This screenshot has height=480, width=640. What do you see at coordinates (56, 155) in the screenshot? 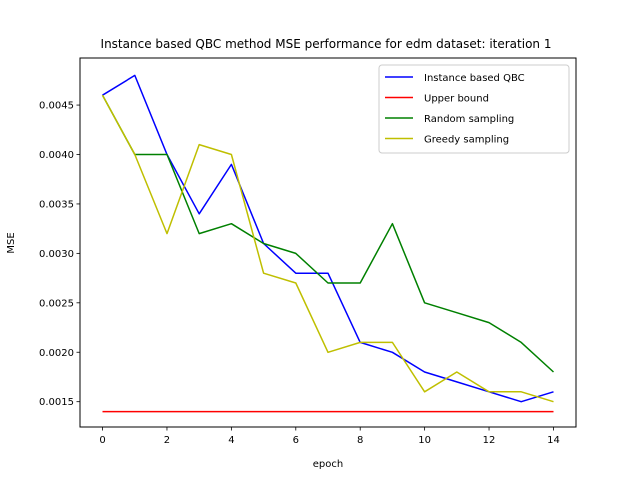
I see `y-tick-label: 0.0040` at bounding box center [56, 155].